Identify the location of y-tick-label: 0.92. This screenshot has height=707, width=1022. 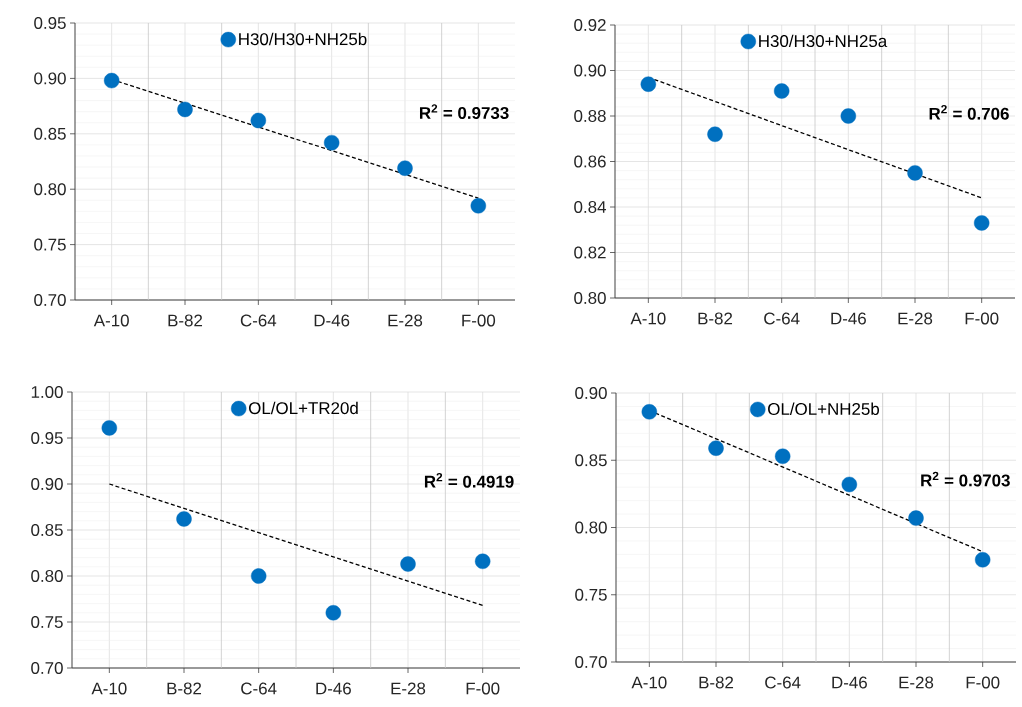
(590, 25).